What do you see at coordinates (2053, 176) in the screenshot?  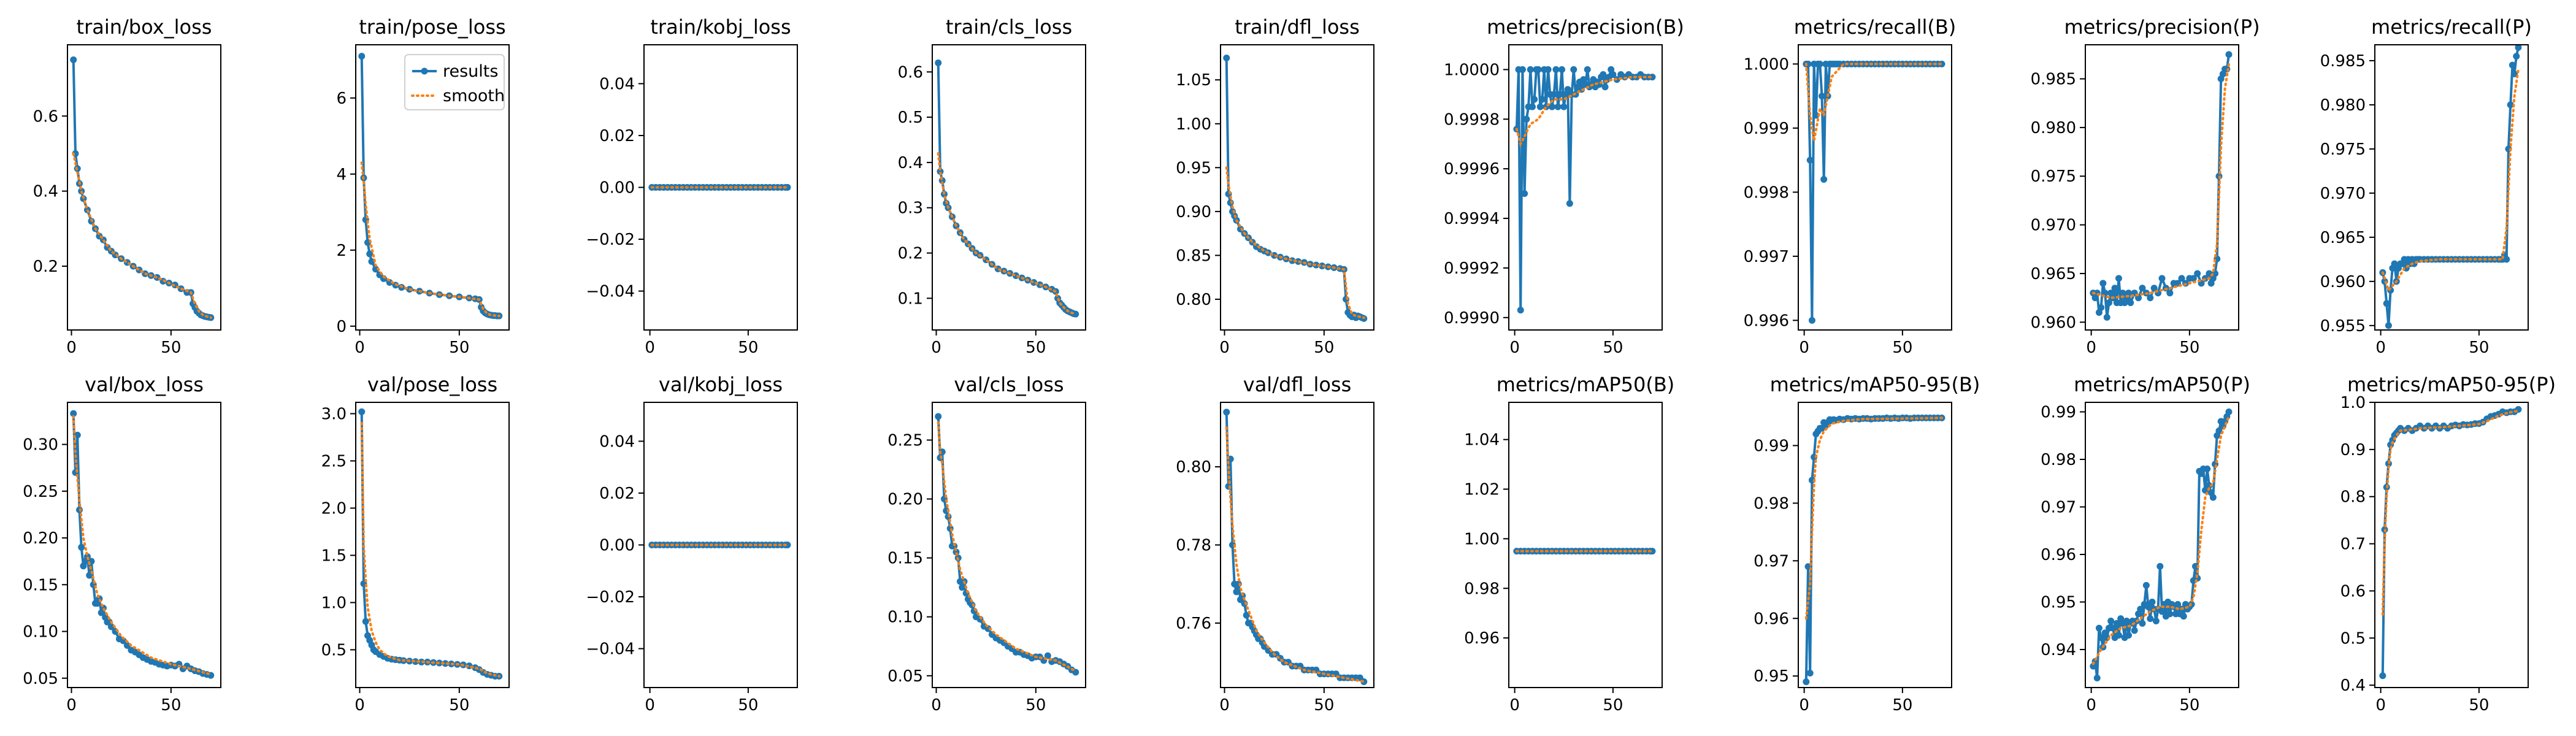 I see `y-tick-label: 0.975` at bounding box center [2053, 176].